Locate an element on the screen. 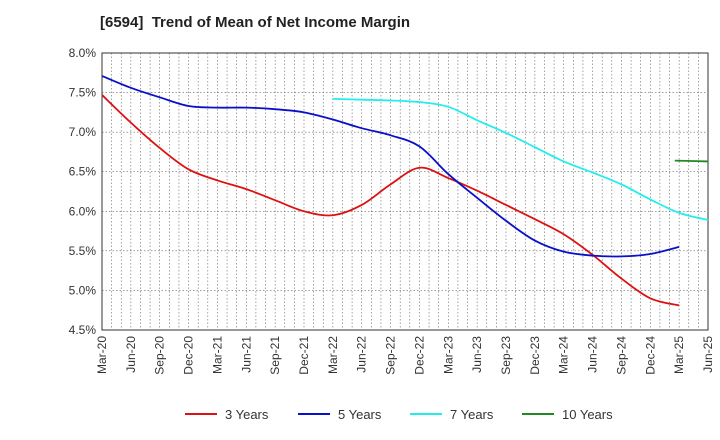 The width and height of the screenshot is (720, 440). x-tick-label: Sep-22 is located at coordinates (391, 355).